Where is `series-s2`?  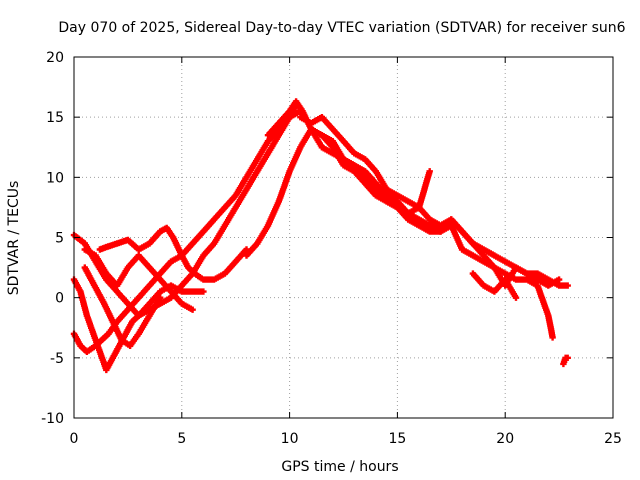
series-s2 is located at coordinates (138, 325).